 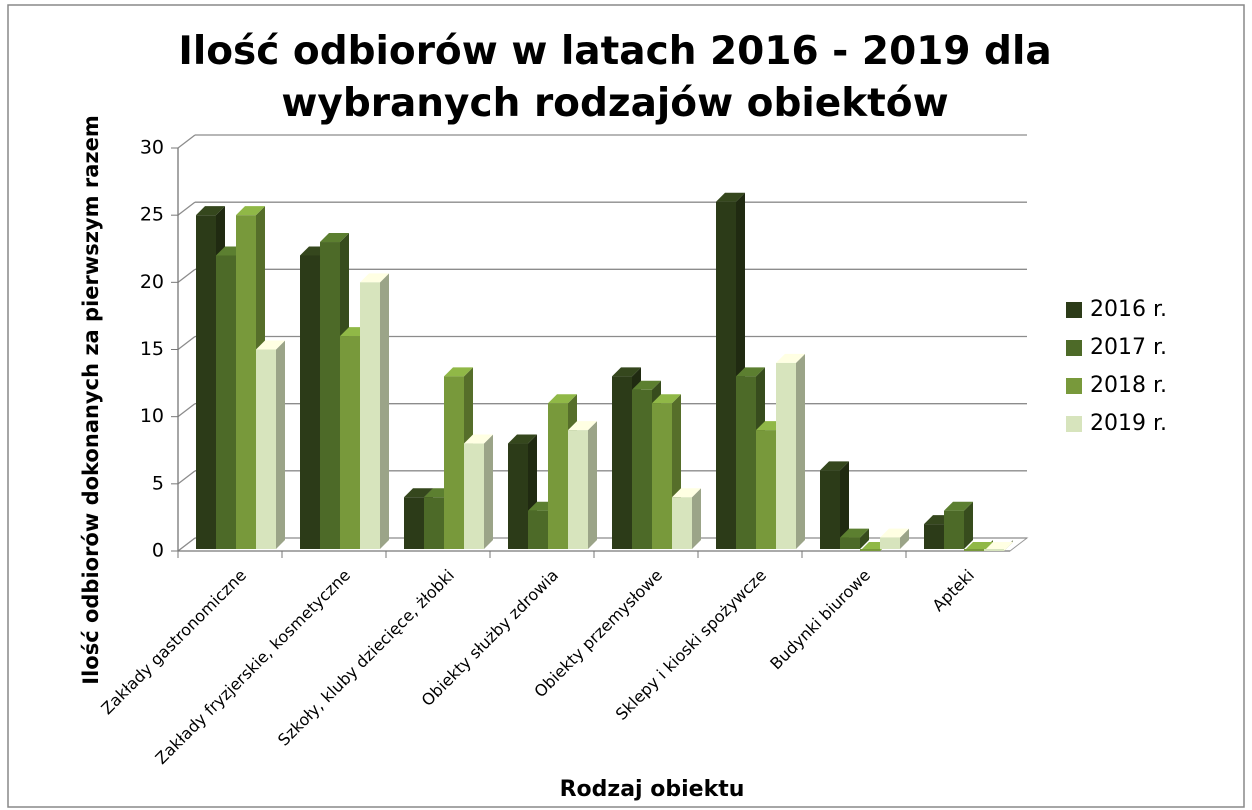 I want to click on y-tick-label: 30, so click(x=152, y=148).